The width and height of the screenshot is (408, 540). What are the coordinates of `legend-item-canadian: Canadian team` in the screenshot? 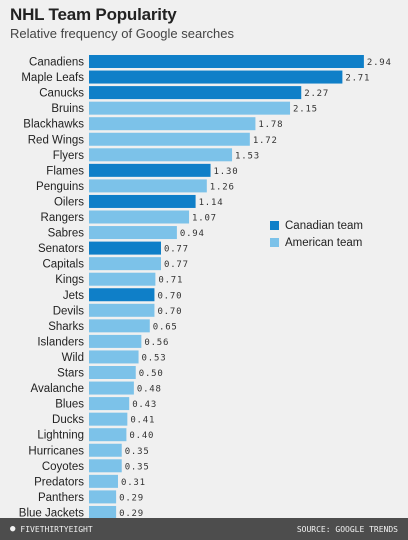 It's located at (316, 225).